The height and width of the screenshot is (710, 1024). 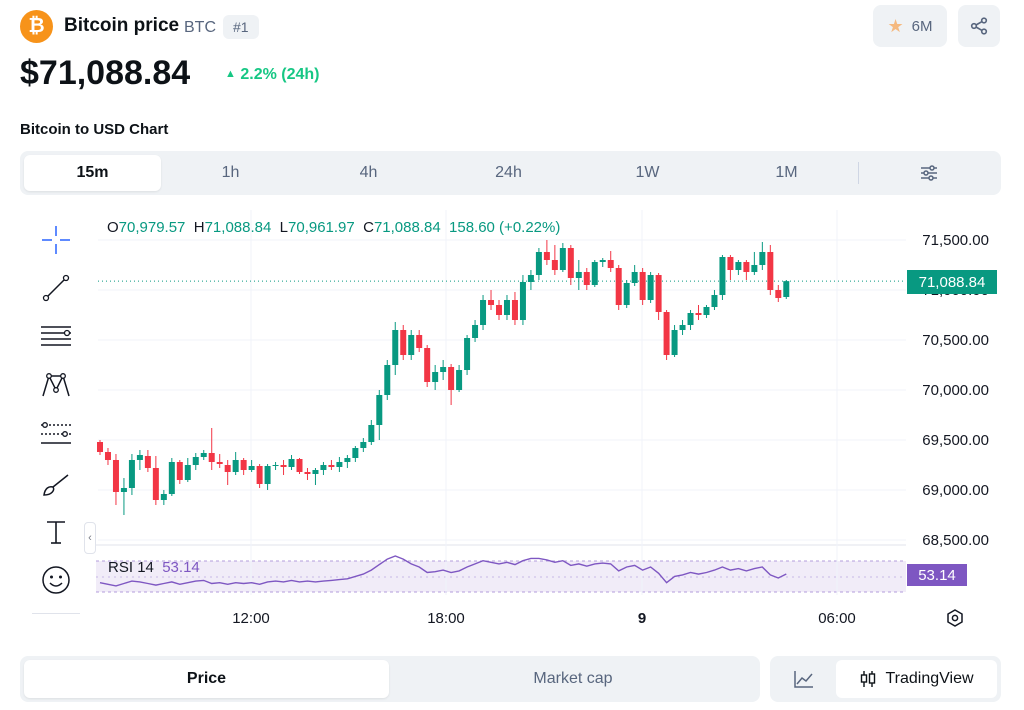 What do you see at coordinates (56, 240) in the screenshot?
I see `crosshair-tool` at bounding box center [56, 240].